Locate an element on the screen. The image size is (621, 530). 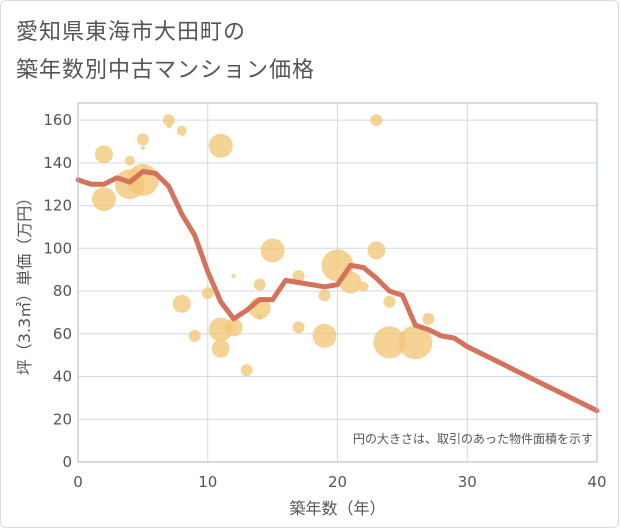
chart-title-line1: 愛知県東海市大田町の is located at coordinates (131, 32).